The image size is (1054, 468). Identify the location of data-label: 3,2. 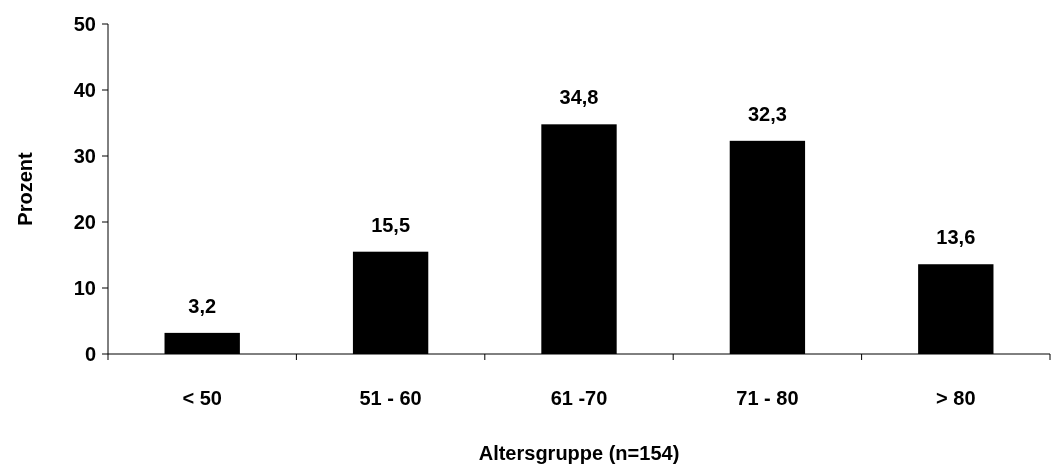
(202, 305).